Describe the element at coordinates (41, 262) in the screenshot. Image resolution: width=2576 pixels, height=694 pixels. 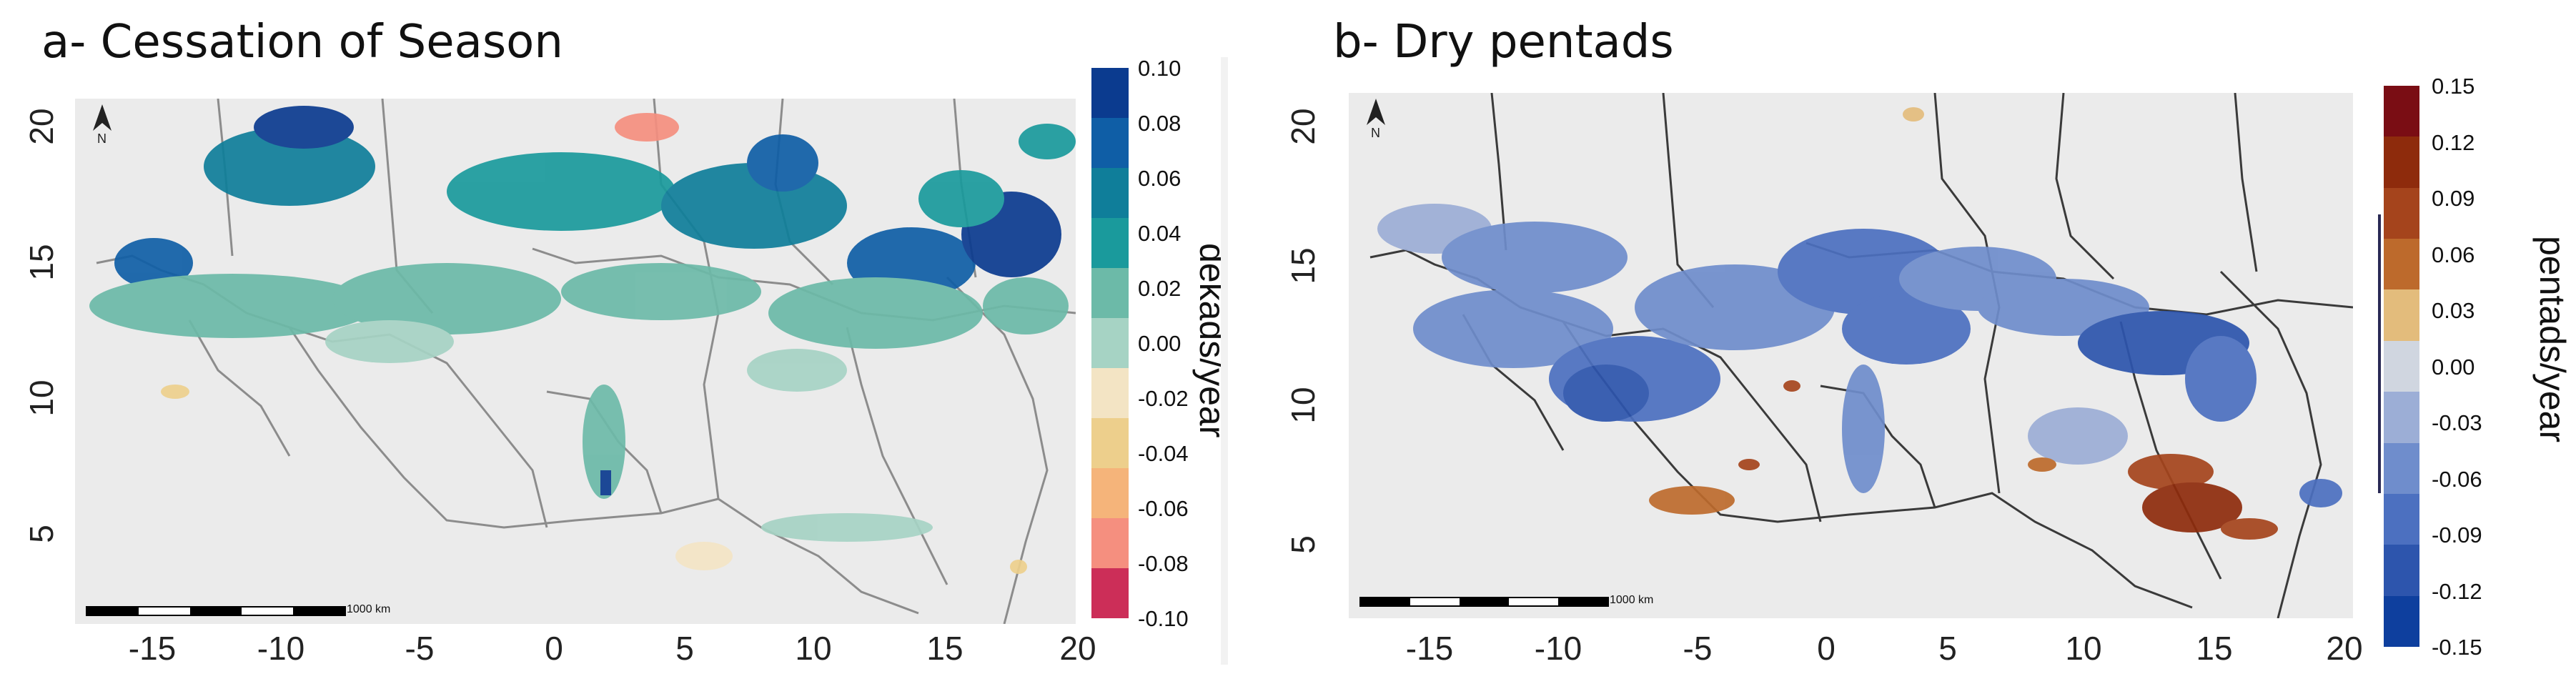
I see `panel-a-ytick: 15` at that location.